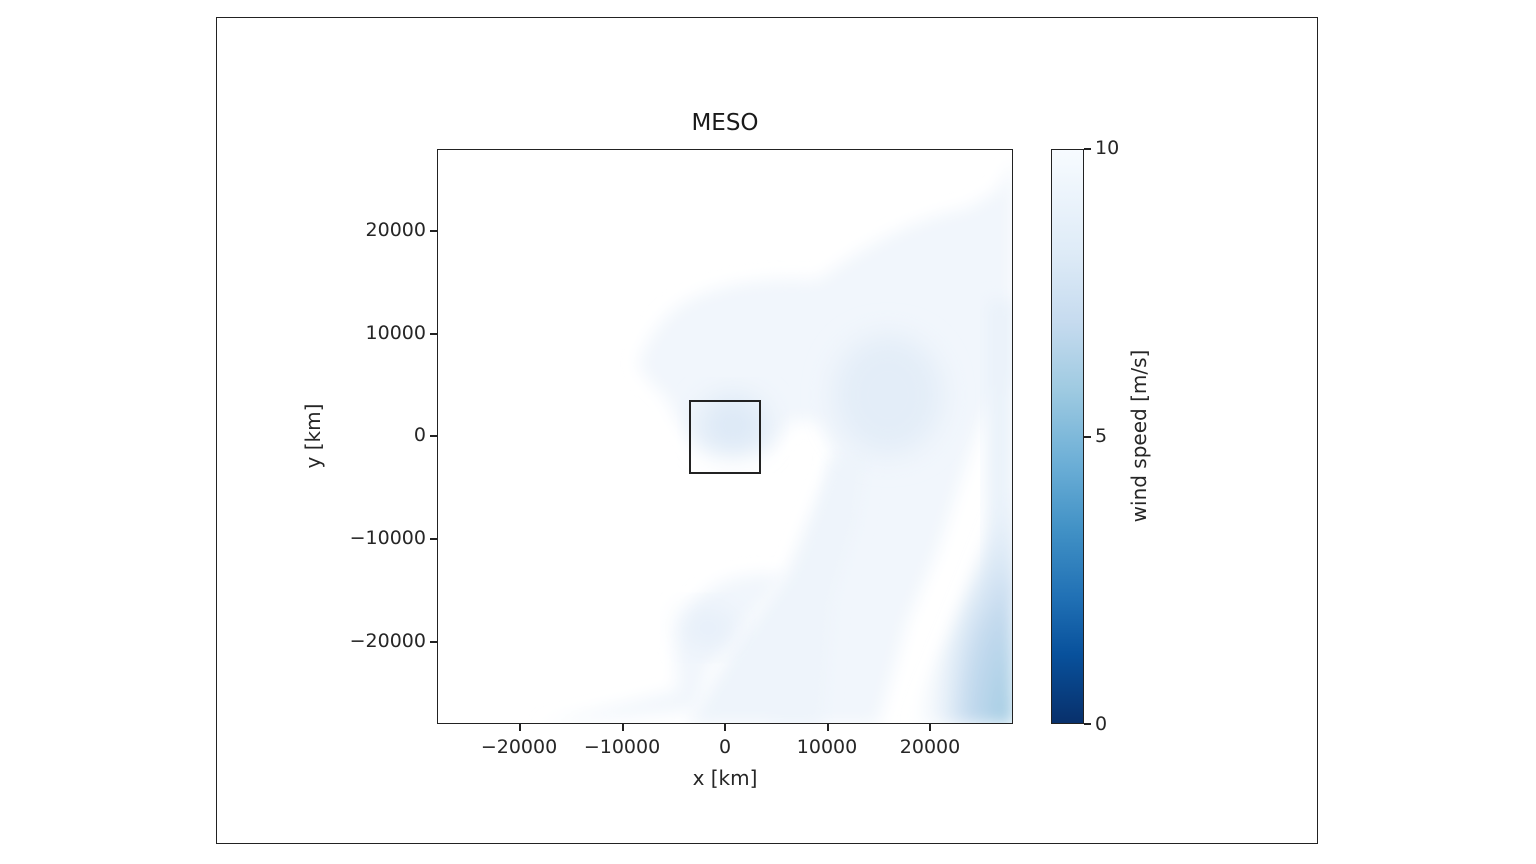  I want to click on colorbar-label: wind speed [m/s], so click(1139, 436).